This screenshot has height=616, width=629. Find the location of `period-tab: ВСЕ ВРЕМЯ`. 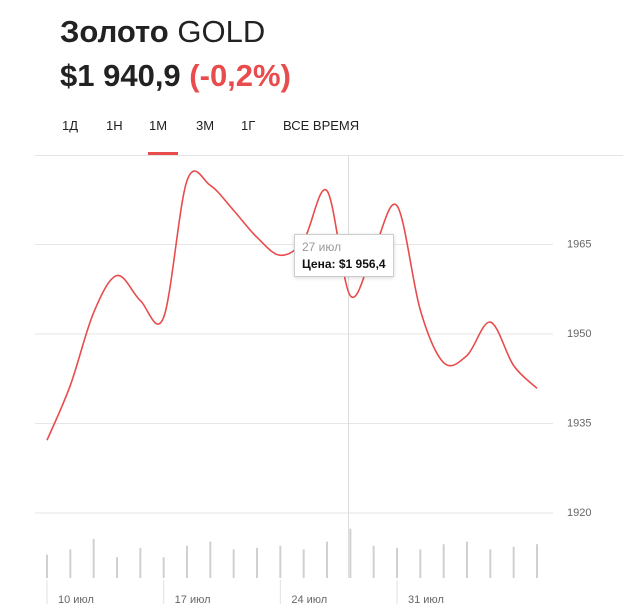

period-tab: ВСЕ ВРЕМЯ is located at coordinates (321, 125).